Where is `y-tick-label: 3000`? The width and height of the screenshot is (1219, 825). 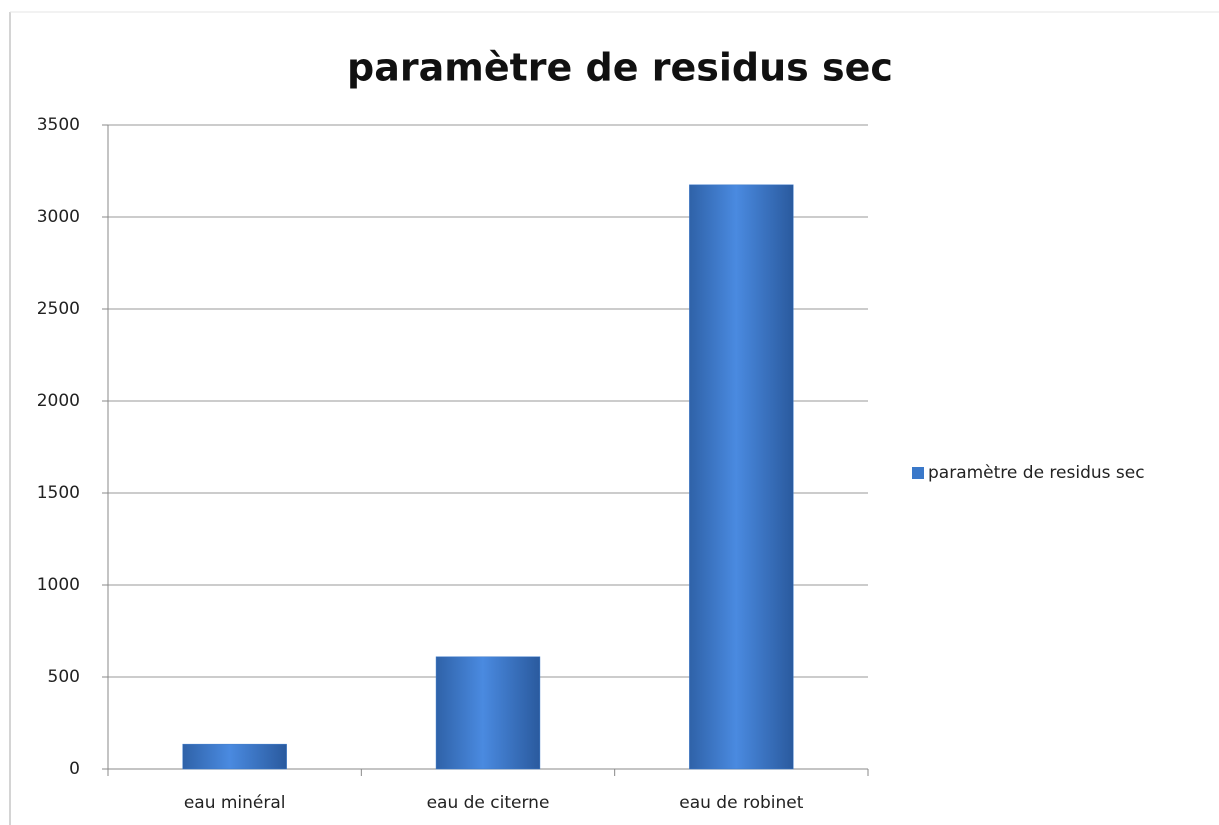 y-tick-label: 3000 is located at coordinates (58, 217).